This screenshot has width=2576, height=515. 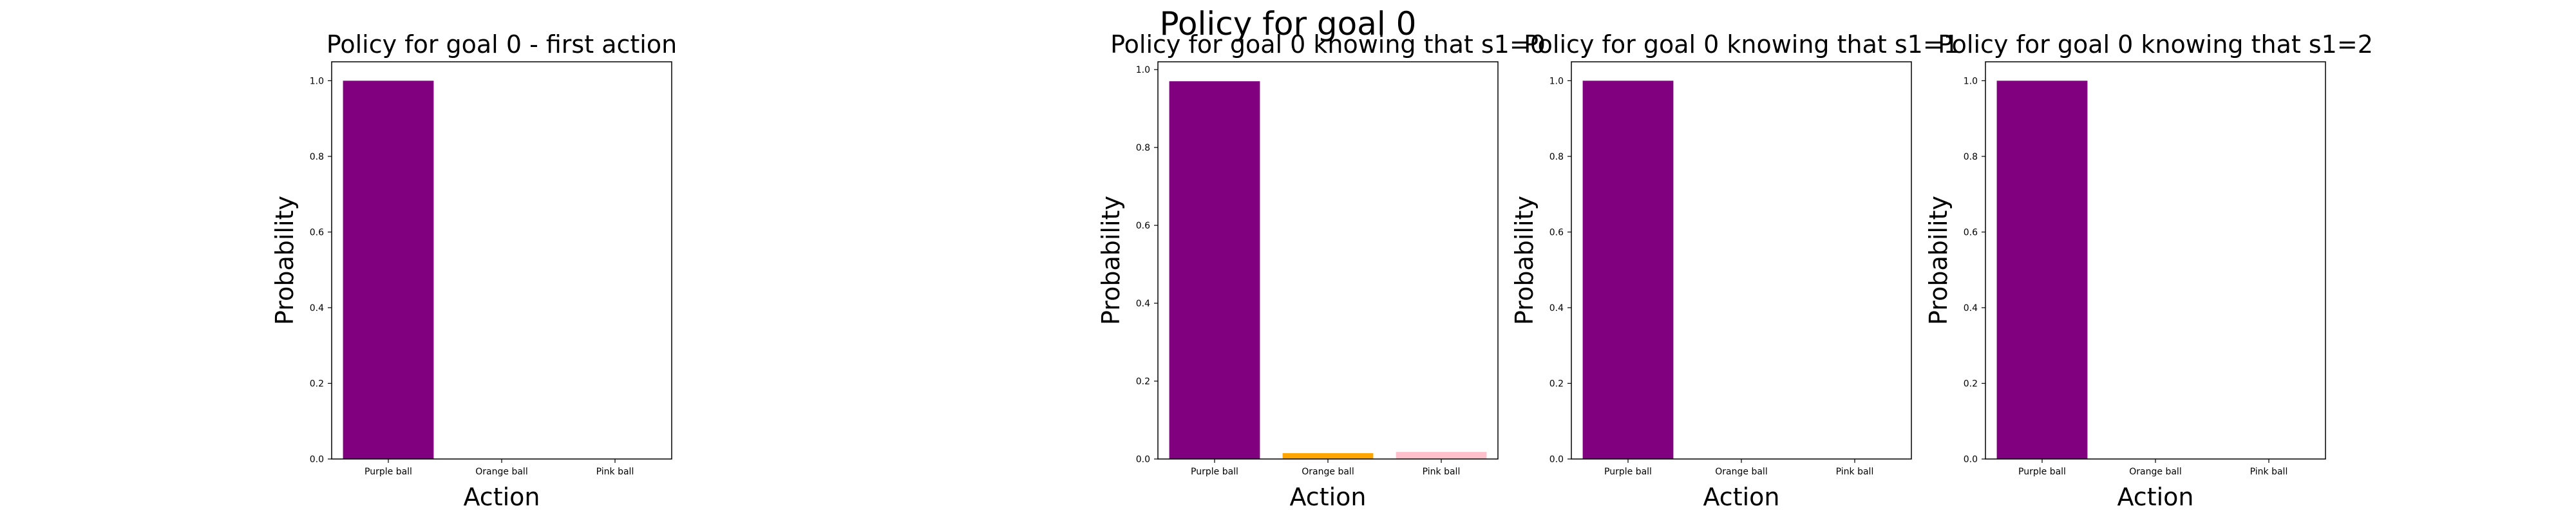 What do you see at coordinates (2155, 45) in the screenshot?
I see `subplot-title: Policy for goal 0 knowing that s1=2` at bounding box center [2155, 45].